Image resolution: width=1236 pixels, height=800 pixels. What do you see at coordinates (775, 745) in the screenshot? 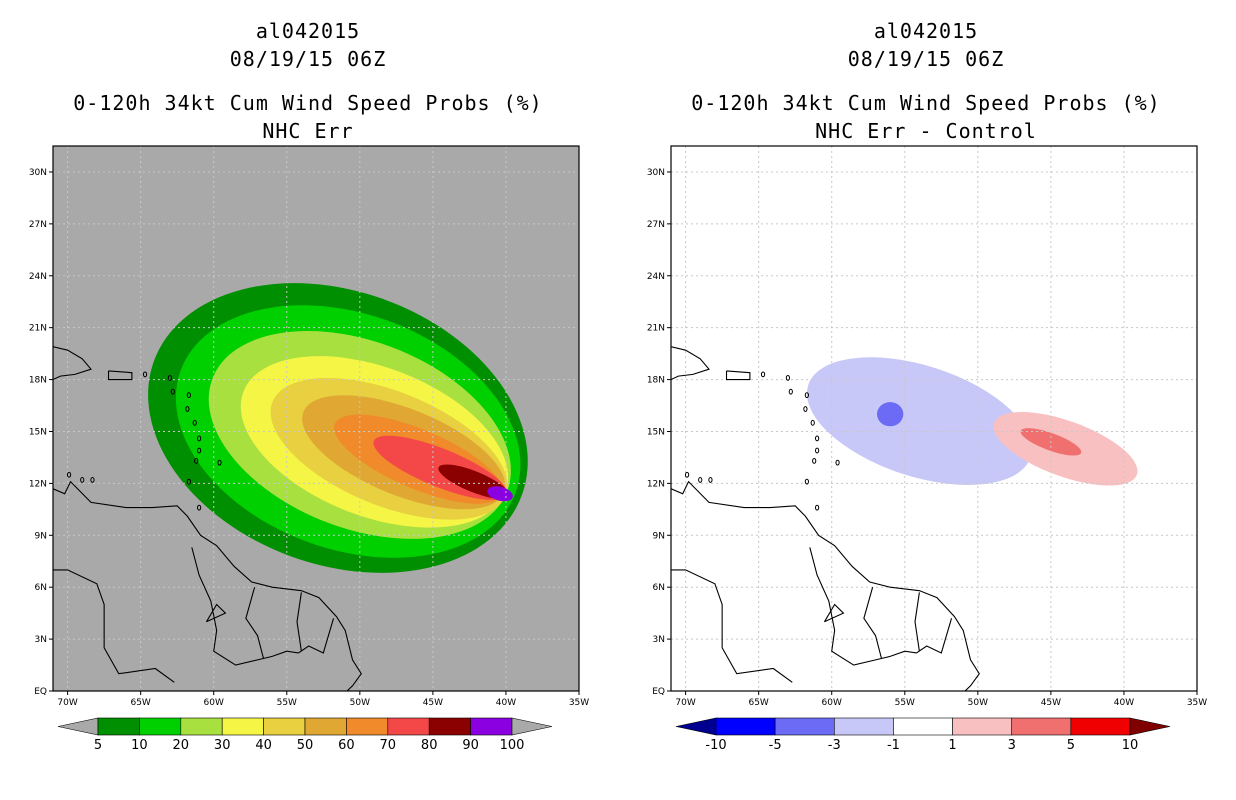
I see `colorbar-label: -5` at bounding box center [775, 745].